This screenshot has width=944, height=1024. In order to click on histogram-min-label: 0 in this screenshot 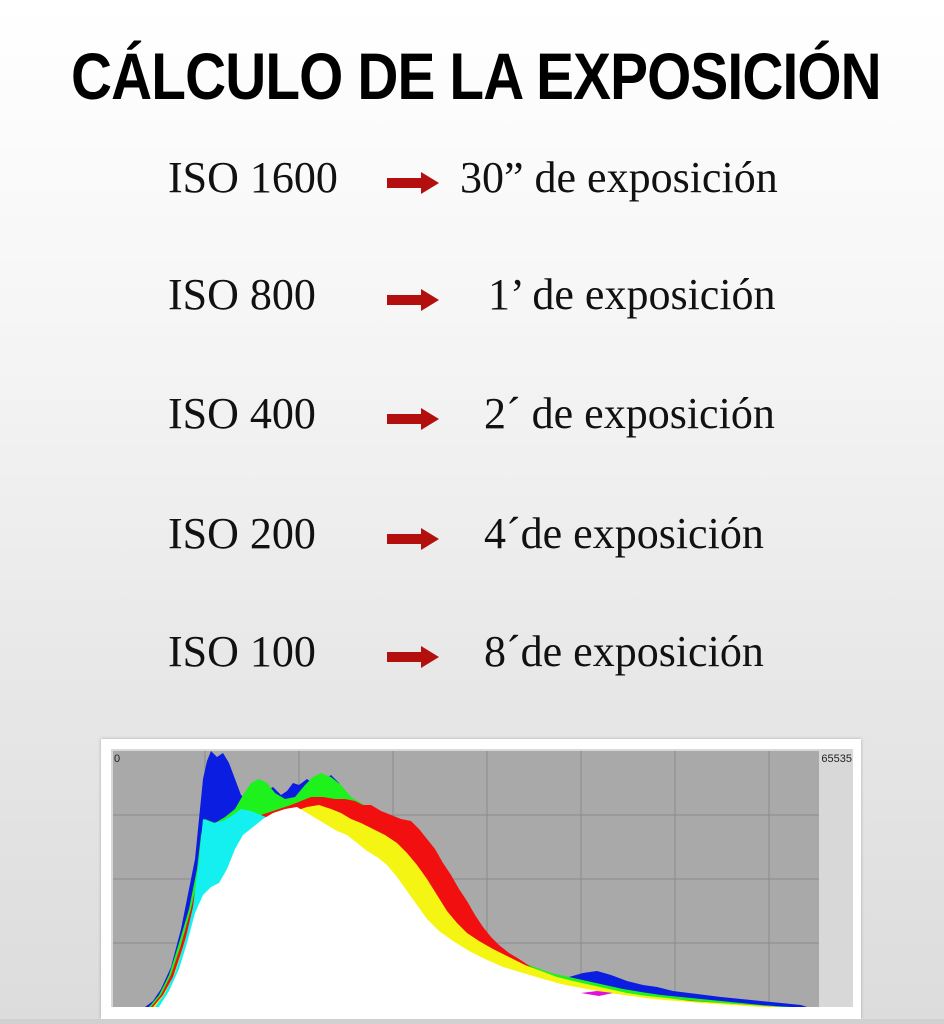, I will do `click(117, 759)`.